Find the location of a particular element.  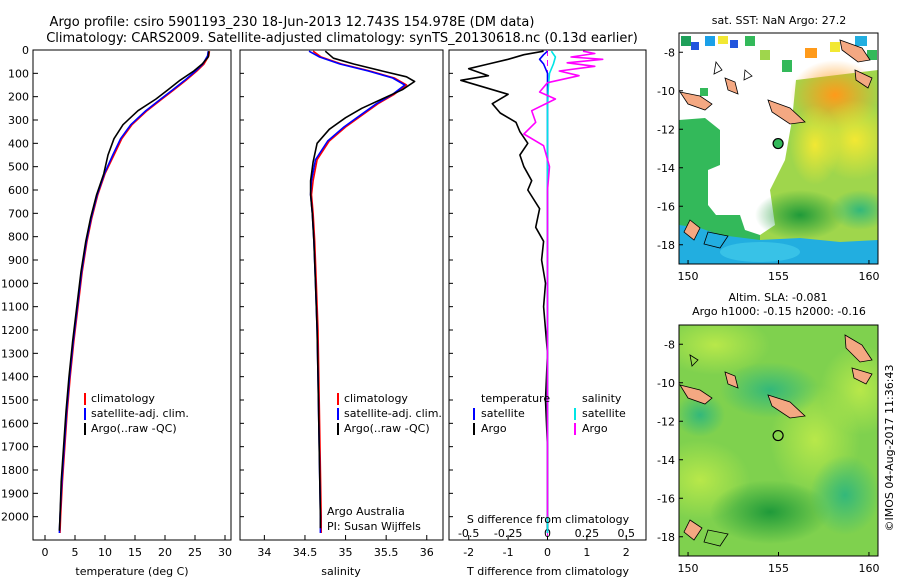

difference-x-label: T difference from climatology is located at coordinates (547, 571).